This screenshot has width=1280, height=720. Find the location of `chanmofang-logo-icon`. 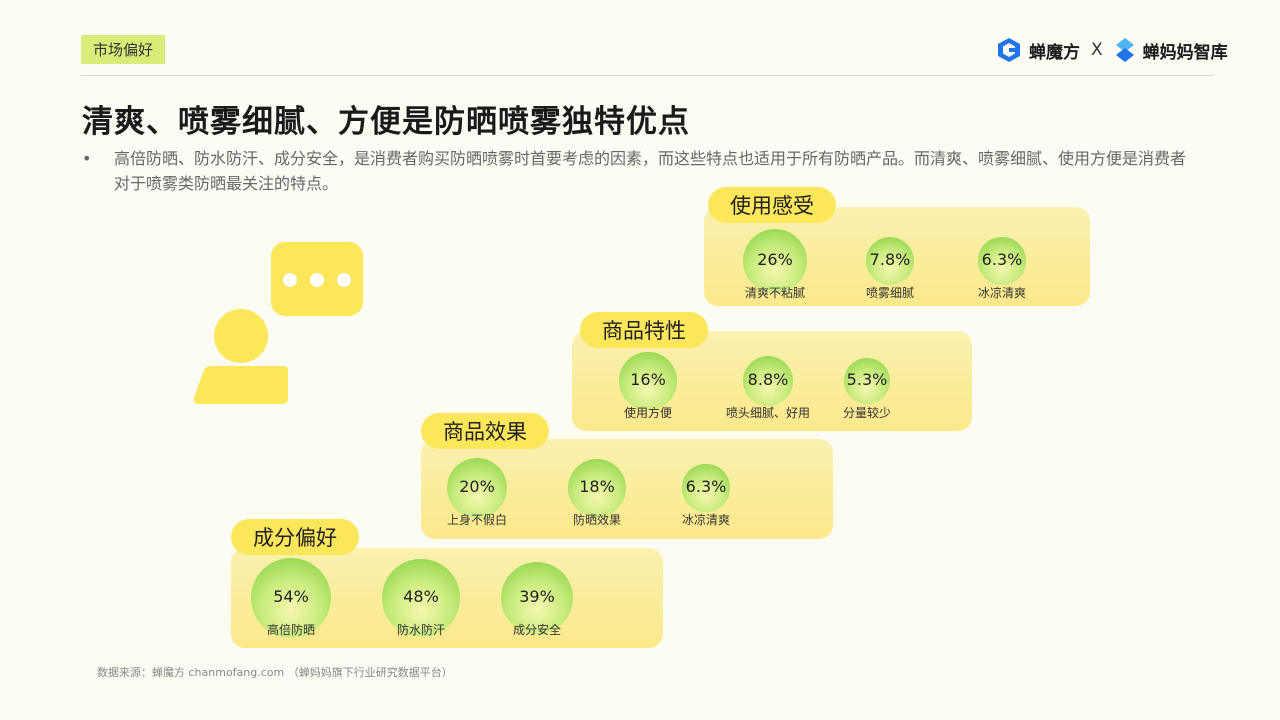

chanmofang-logo-icon is located at coordinates (1009, 50).